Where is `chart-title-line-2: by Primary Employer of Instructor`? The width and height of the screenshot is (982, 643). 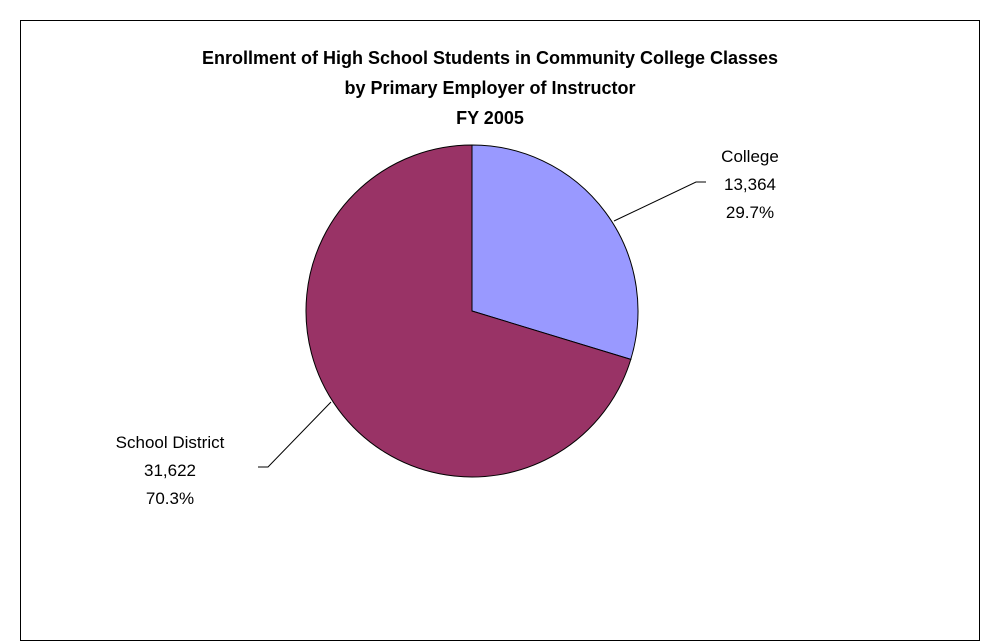
chart-title-line-2: by Primary Employer of Instructor is located at coordinates (489, 88).